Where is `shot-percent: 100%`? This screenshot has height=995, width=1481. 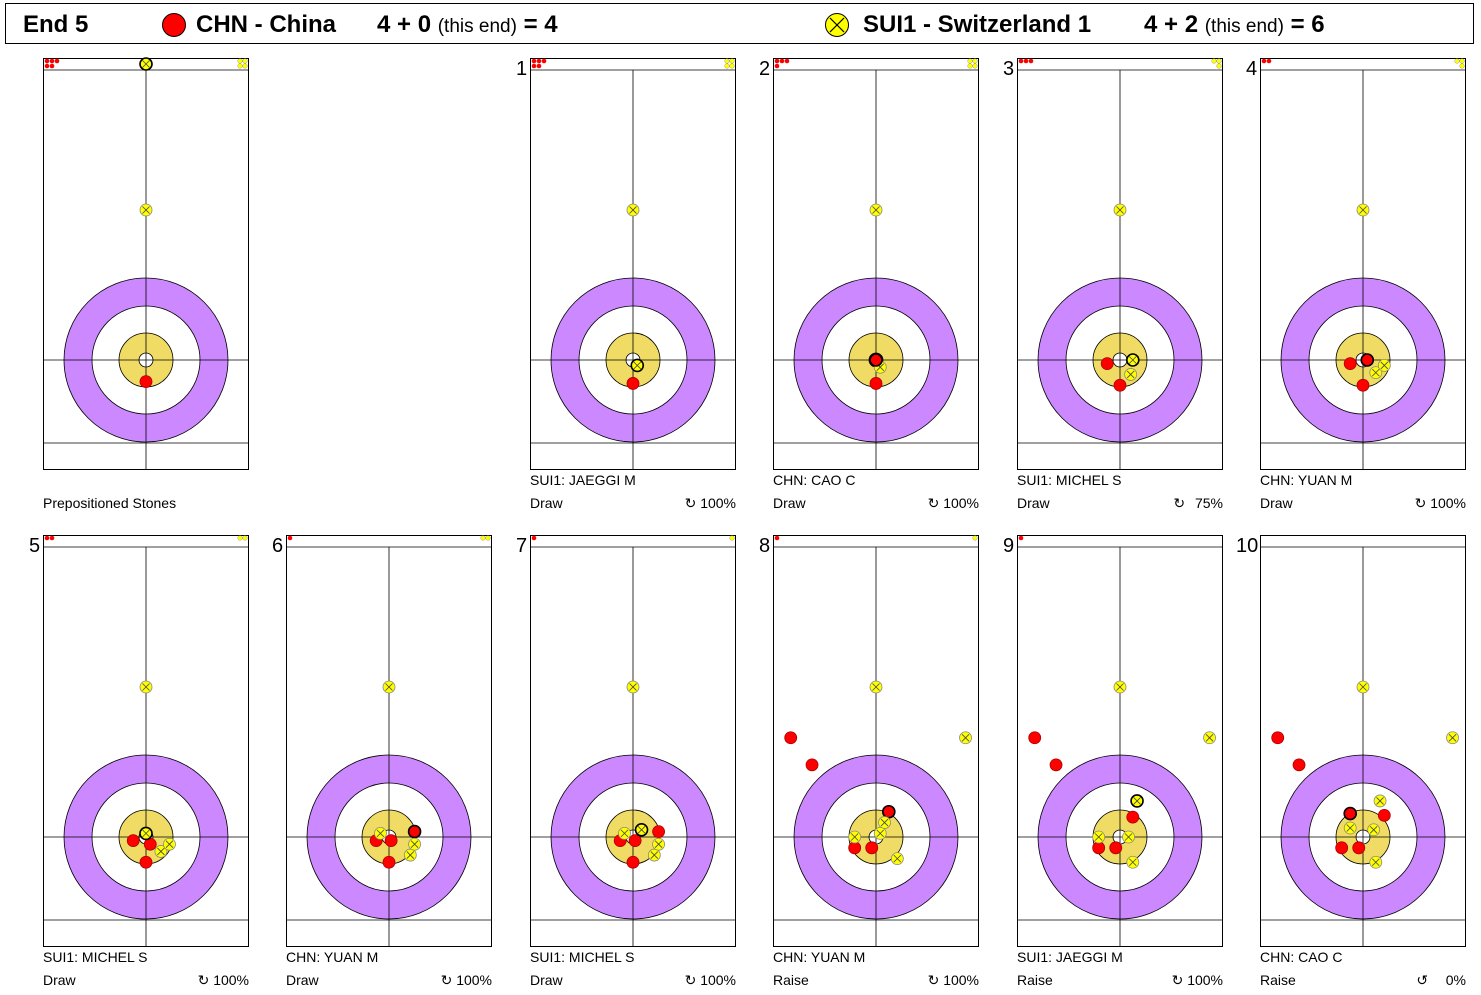 shot-percent: 100% is located at coordinates (961, 503).